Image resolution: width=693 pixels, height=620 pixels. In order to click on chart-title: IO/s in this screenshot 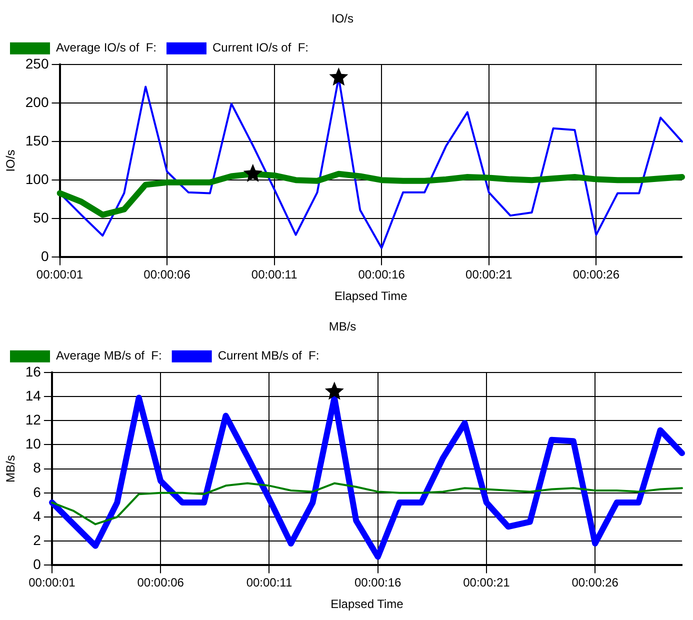, I will do `click(342, 19)`.